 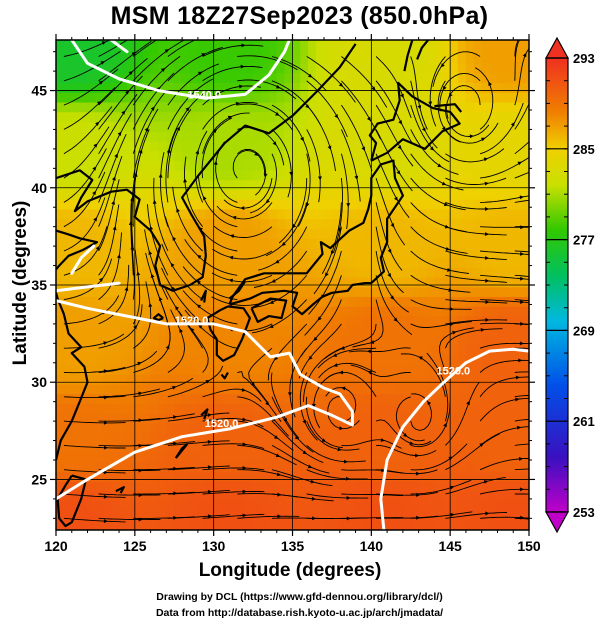 I want to click on coastline, so click(x=228, y=333).